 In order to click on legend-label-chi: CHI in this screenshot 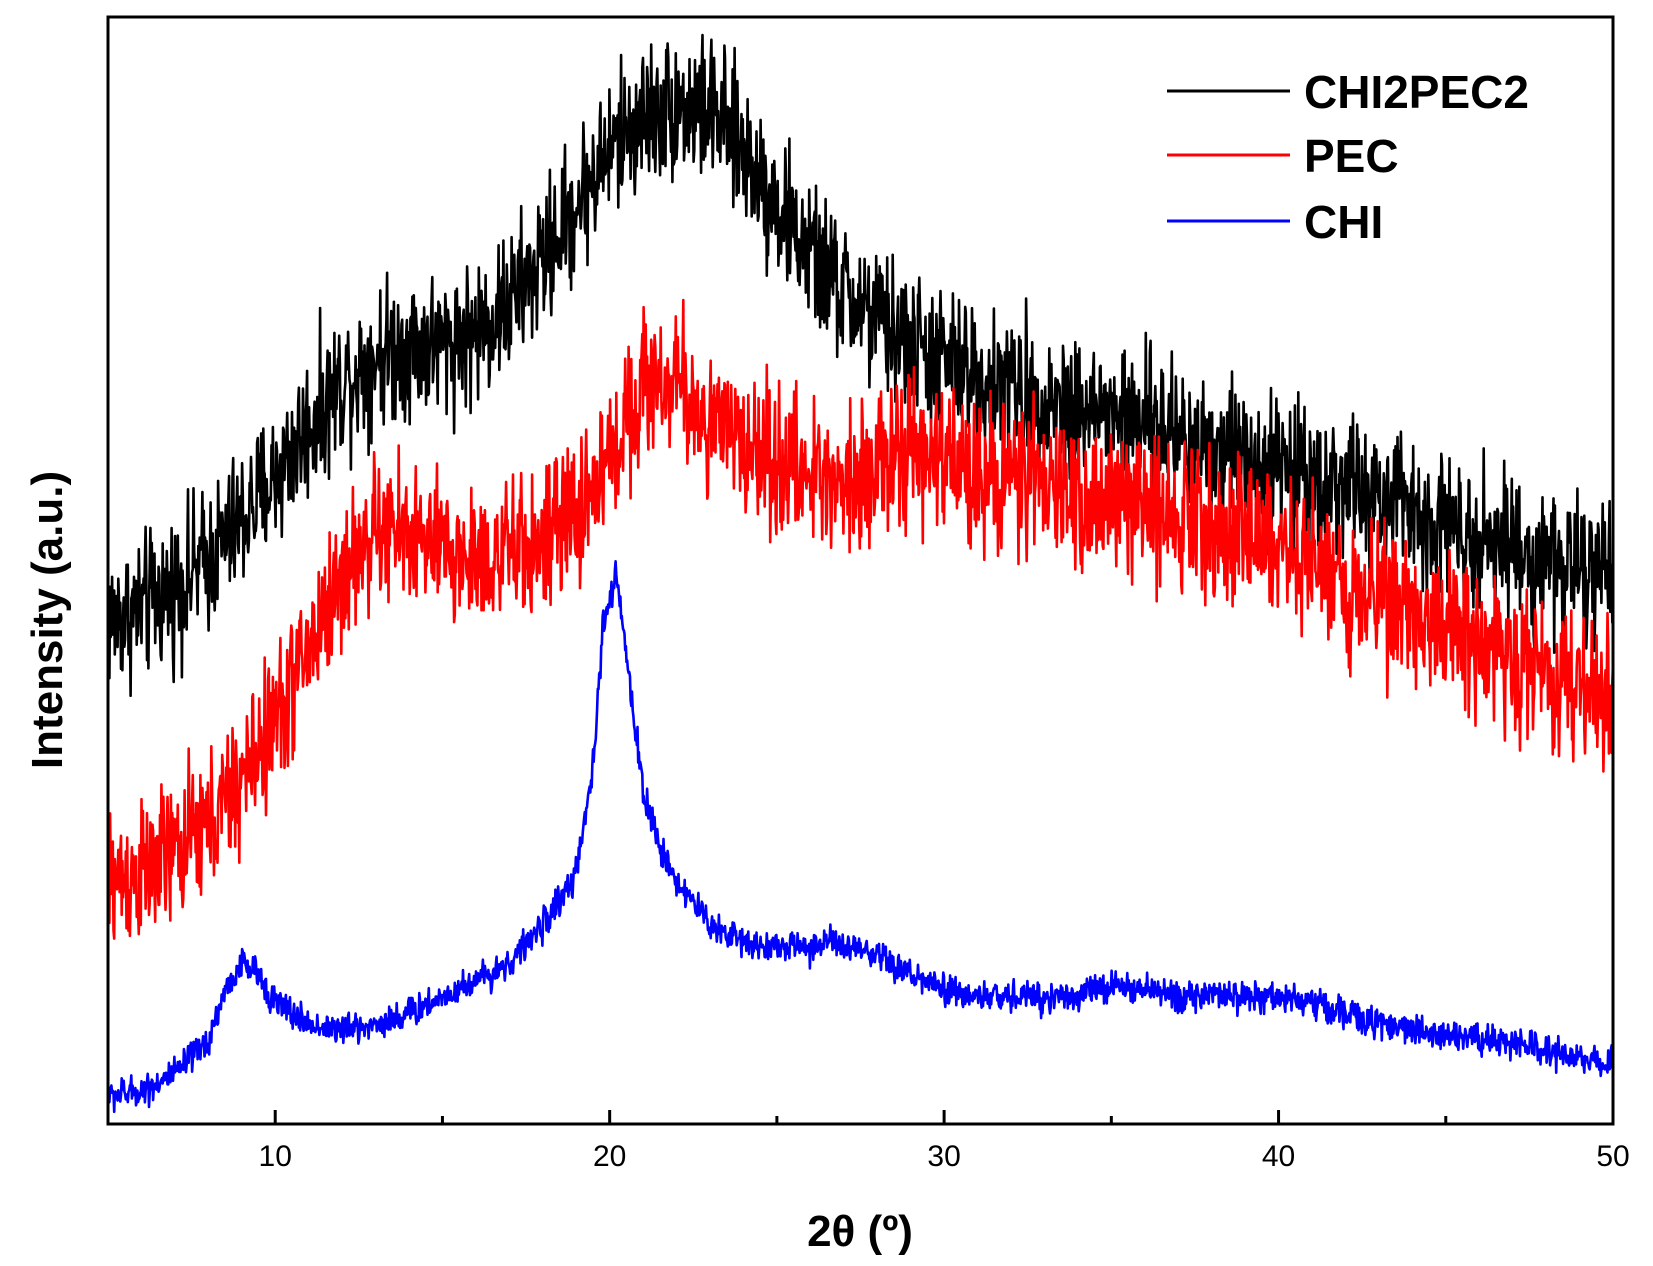, I will do `click(1343, 222)`.